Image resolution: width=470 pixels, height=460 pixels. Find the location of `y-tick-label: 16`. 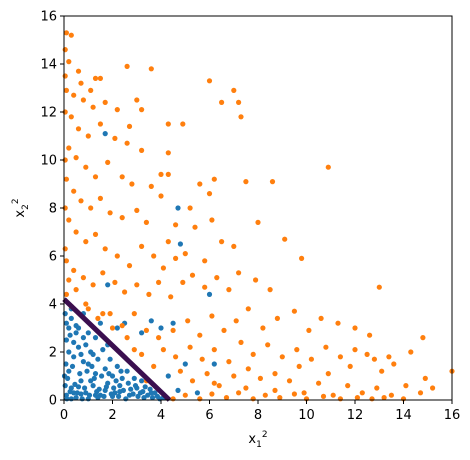

y-tick-label: 16 is located at coordinates (48, 17).